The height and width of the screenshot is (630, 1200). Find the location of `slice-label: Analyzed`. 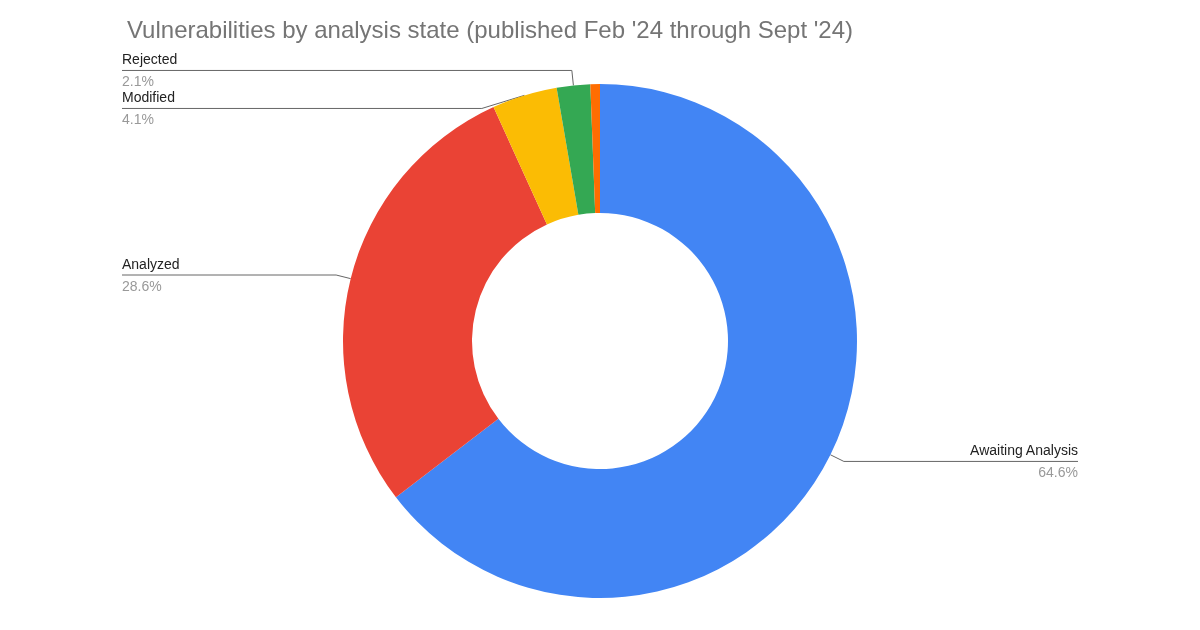

slice-label: Analyzed is located at coordinates (151, 264).